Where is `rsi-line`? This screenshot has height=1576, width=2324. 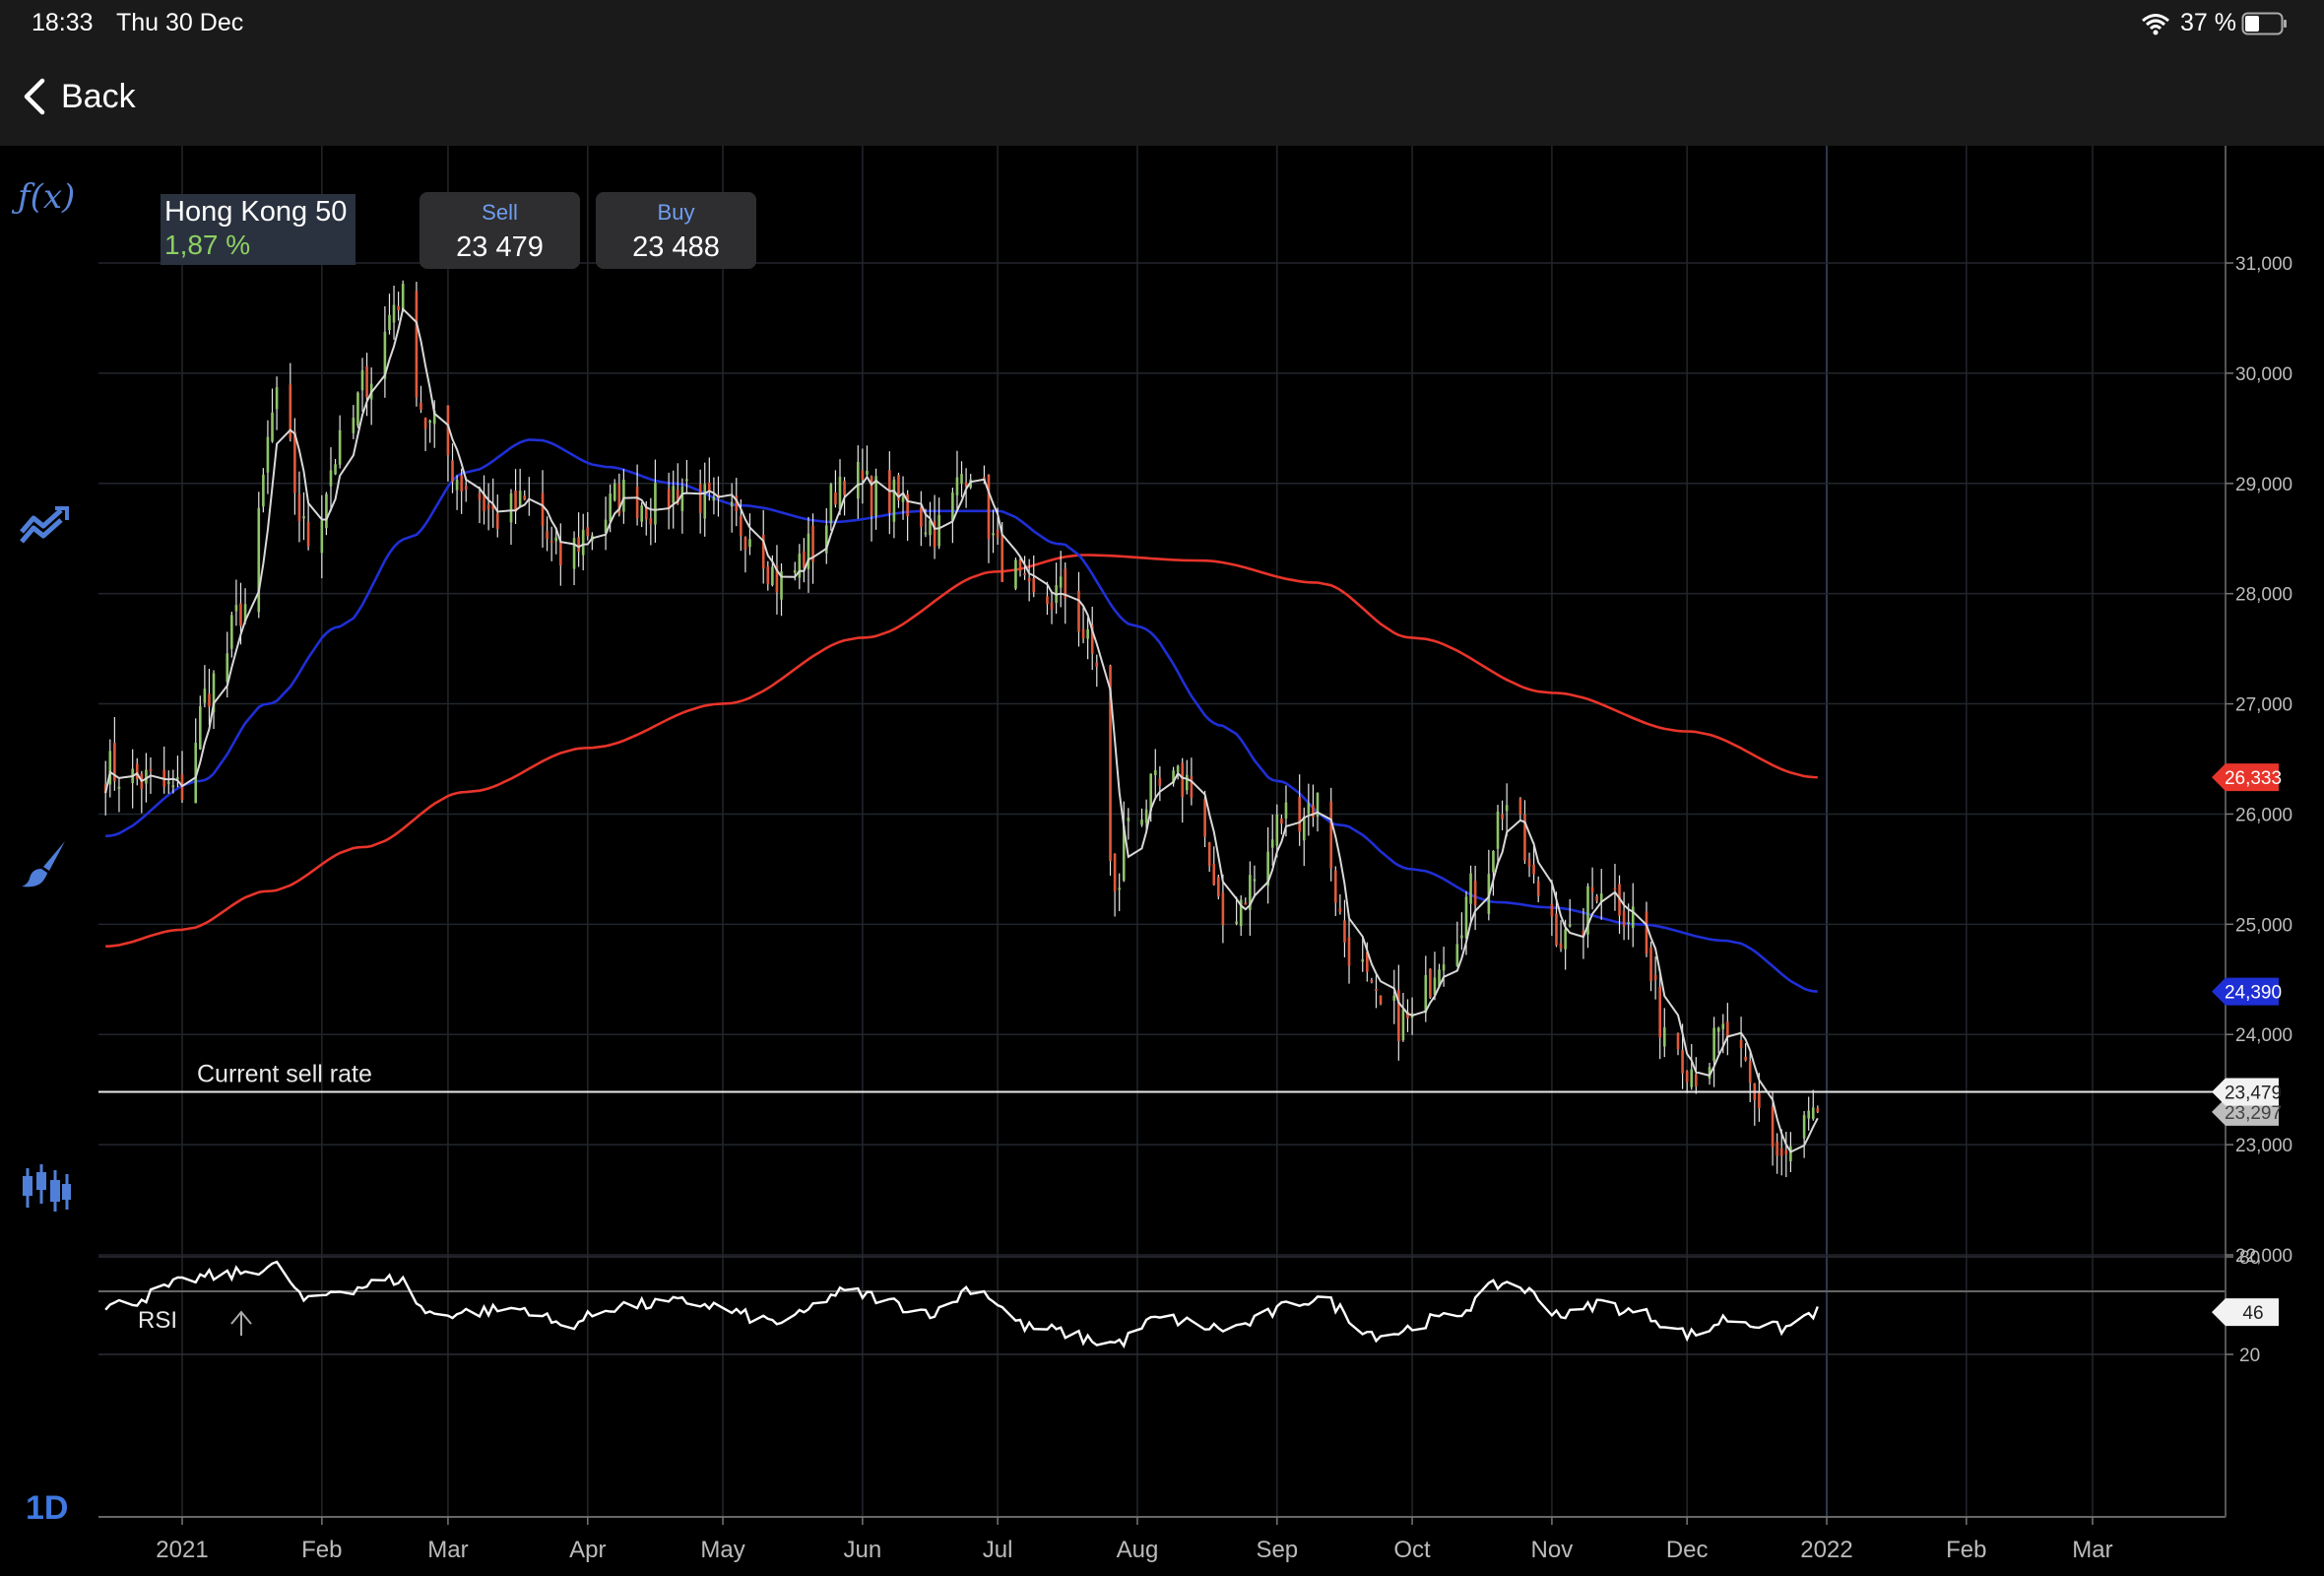 rsi-line is located at coordinates (962, 1304).